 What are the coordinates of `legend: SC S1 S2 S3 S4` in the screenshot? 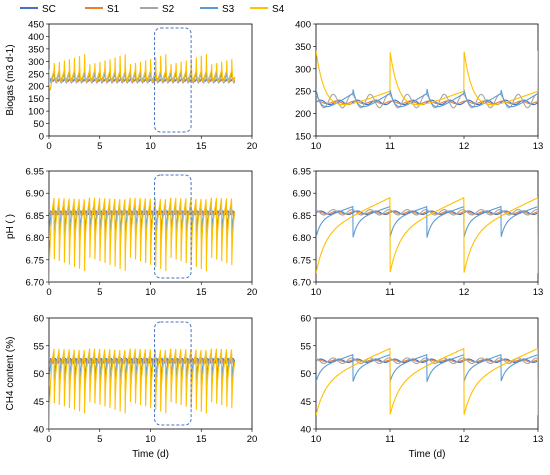 It's located at (152, 9).